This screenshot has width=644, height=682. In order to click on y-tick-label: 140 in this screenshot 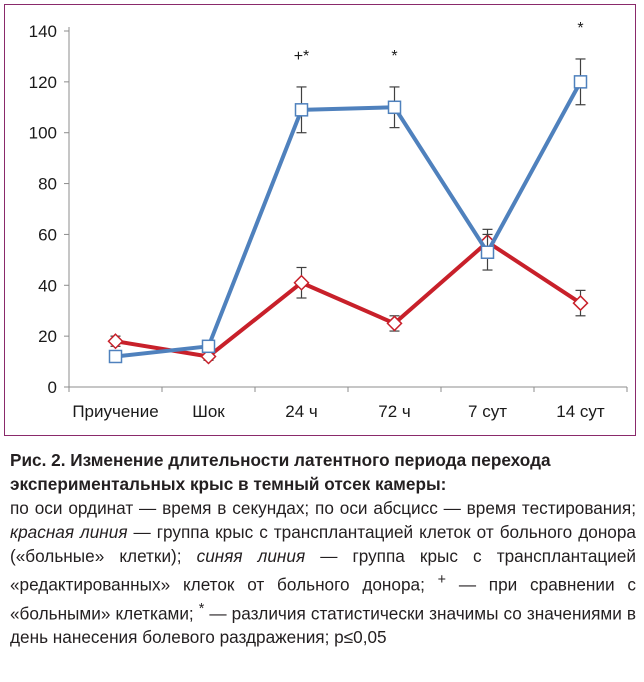, I will do `click(43, 31)`.